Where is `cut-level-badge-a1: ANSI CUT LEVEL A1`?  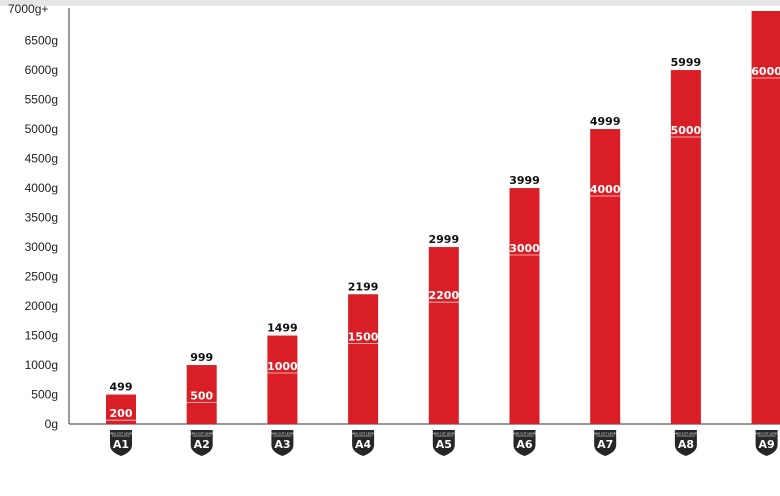 cut-level-badge-a1: ANSI CUT LEVEL A1 is located at coordinates (121, 443).